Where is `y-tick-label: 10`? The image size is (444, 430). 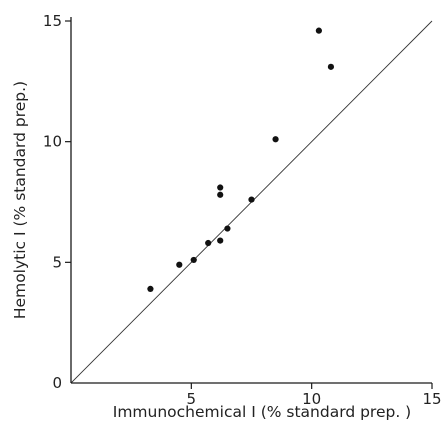 y-tick-label: 10 is located at coordinates (52, 142).